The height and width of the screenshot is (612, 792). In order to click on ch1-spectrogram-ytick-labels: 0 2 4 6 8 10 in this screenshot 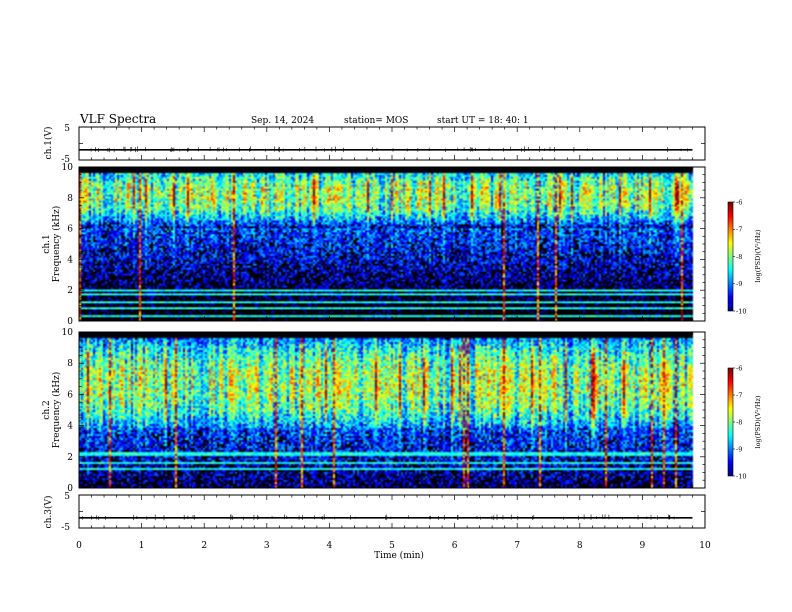, I will do `click(68, 245)`.